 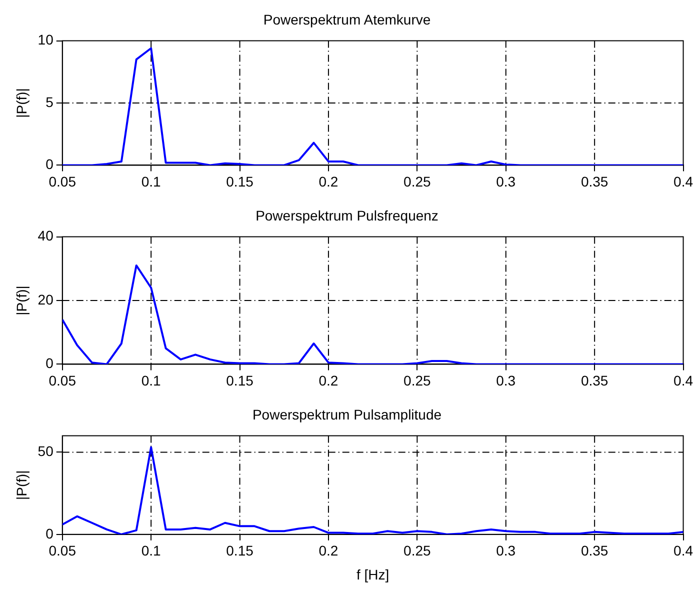 I want to click on x-axis-title: f [Hz], so click(x=373, y=574).